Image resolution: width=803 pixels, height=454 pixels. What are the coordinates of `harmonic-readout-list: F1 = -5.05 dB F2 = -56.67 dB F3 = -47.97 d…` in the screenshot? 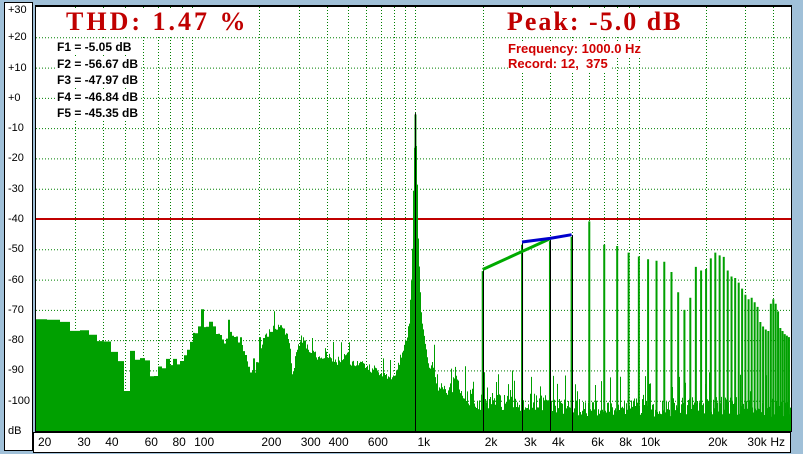 It's located at (99, 80).